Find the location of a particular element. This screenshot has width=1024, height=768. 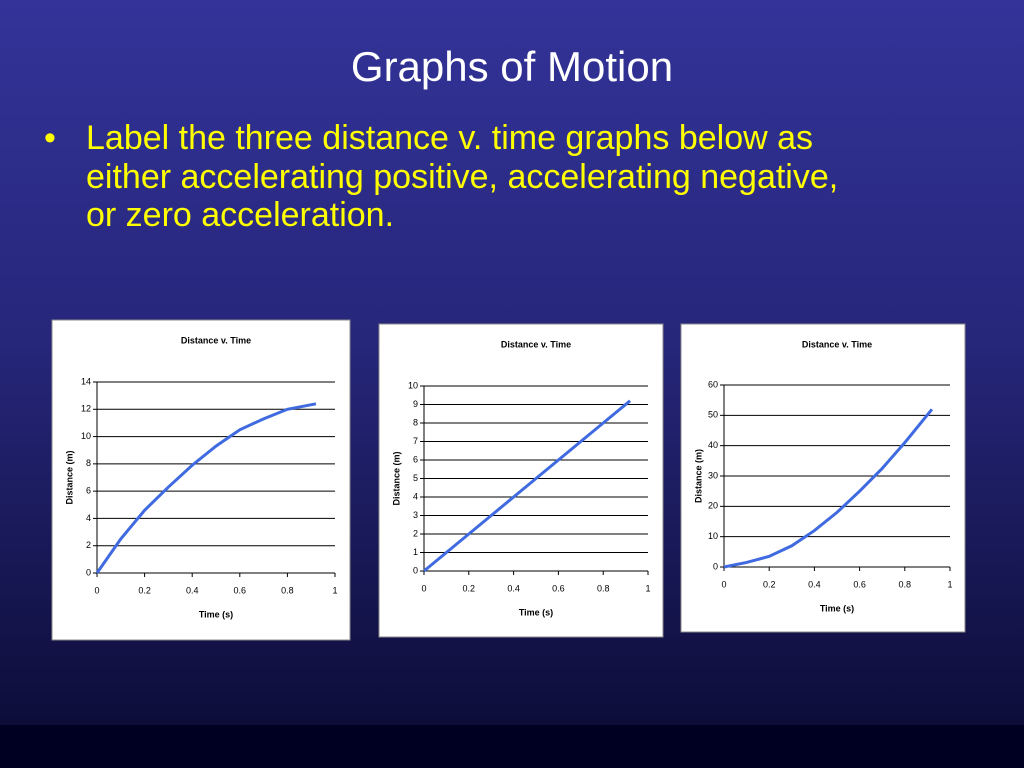

y-tick-label: 12 is located at coordinates (86, 409).